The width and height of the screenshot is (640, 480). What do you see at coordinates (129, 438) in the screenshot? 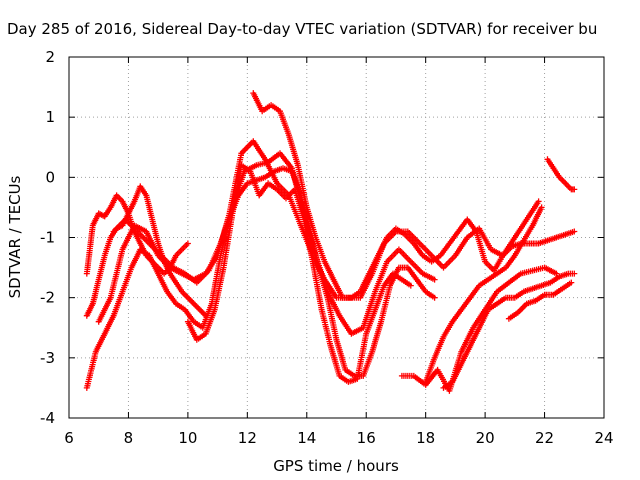
I see `x-tick-label: 8` at bounding box center [129, 438].